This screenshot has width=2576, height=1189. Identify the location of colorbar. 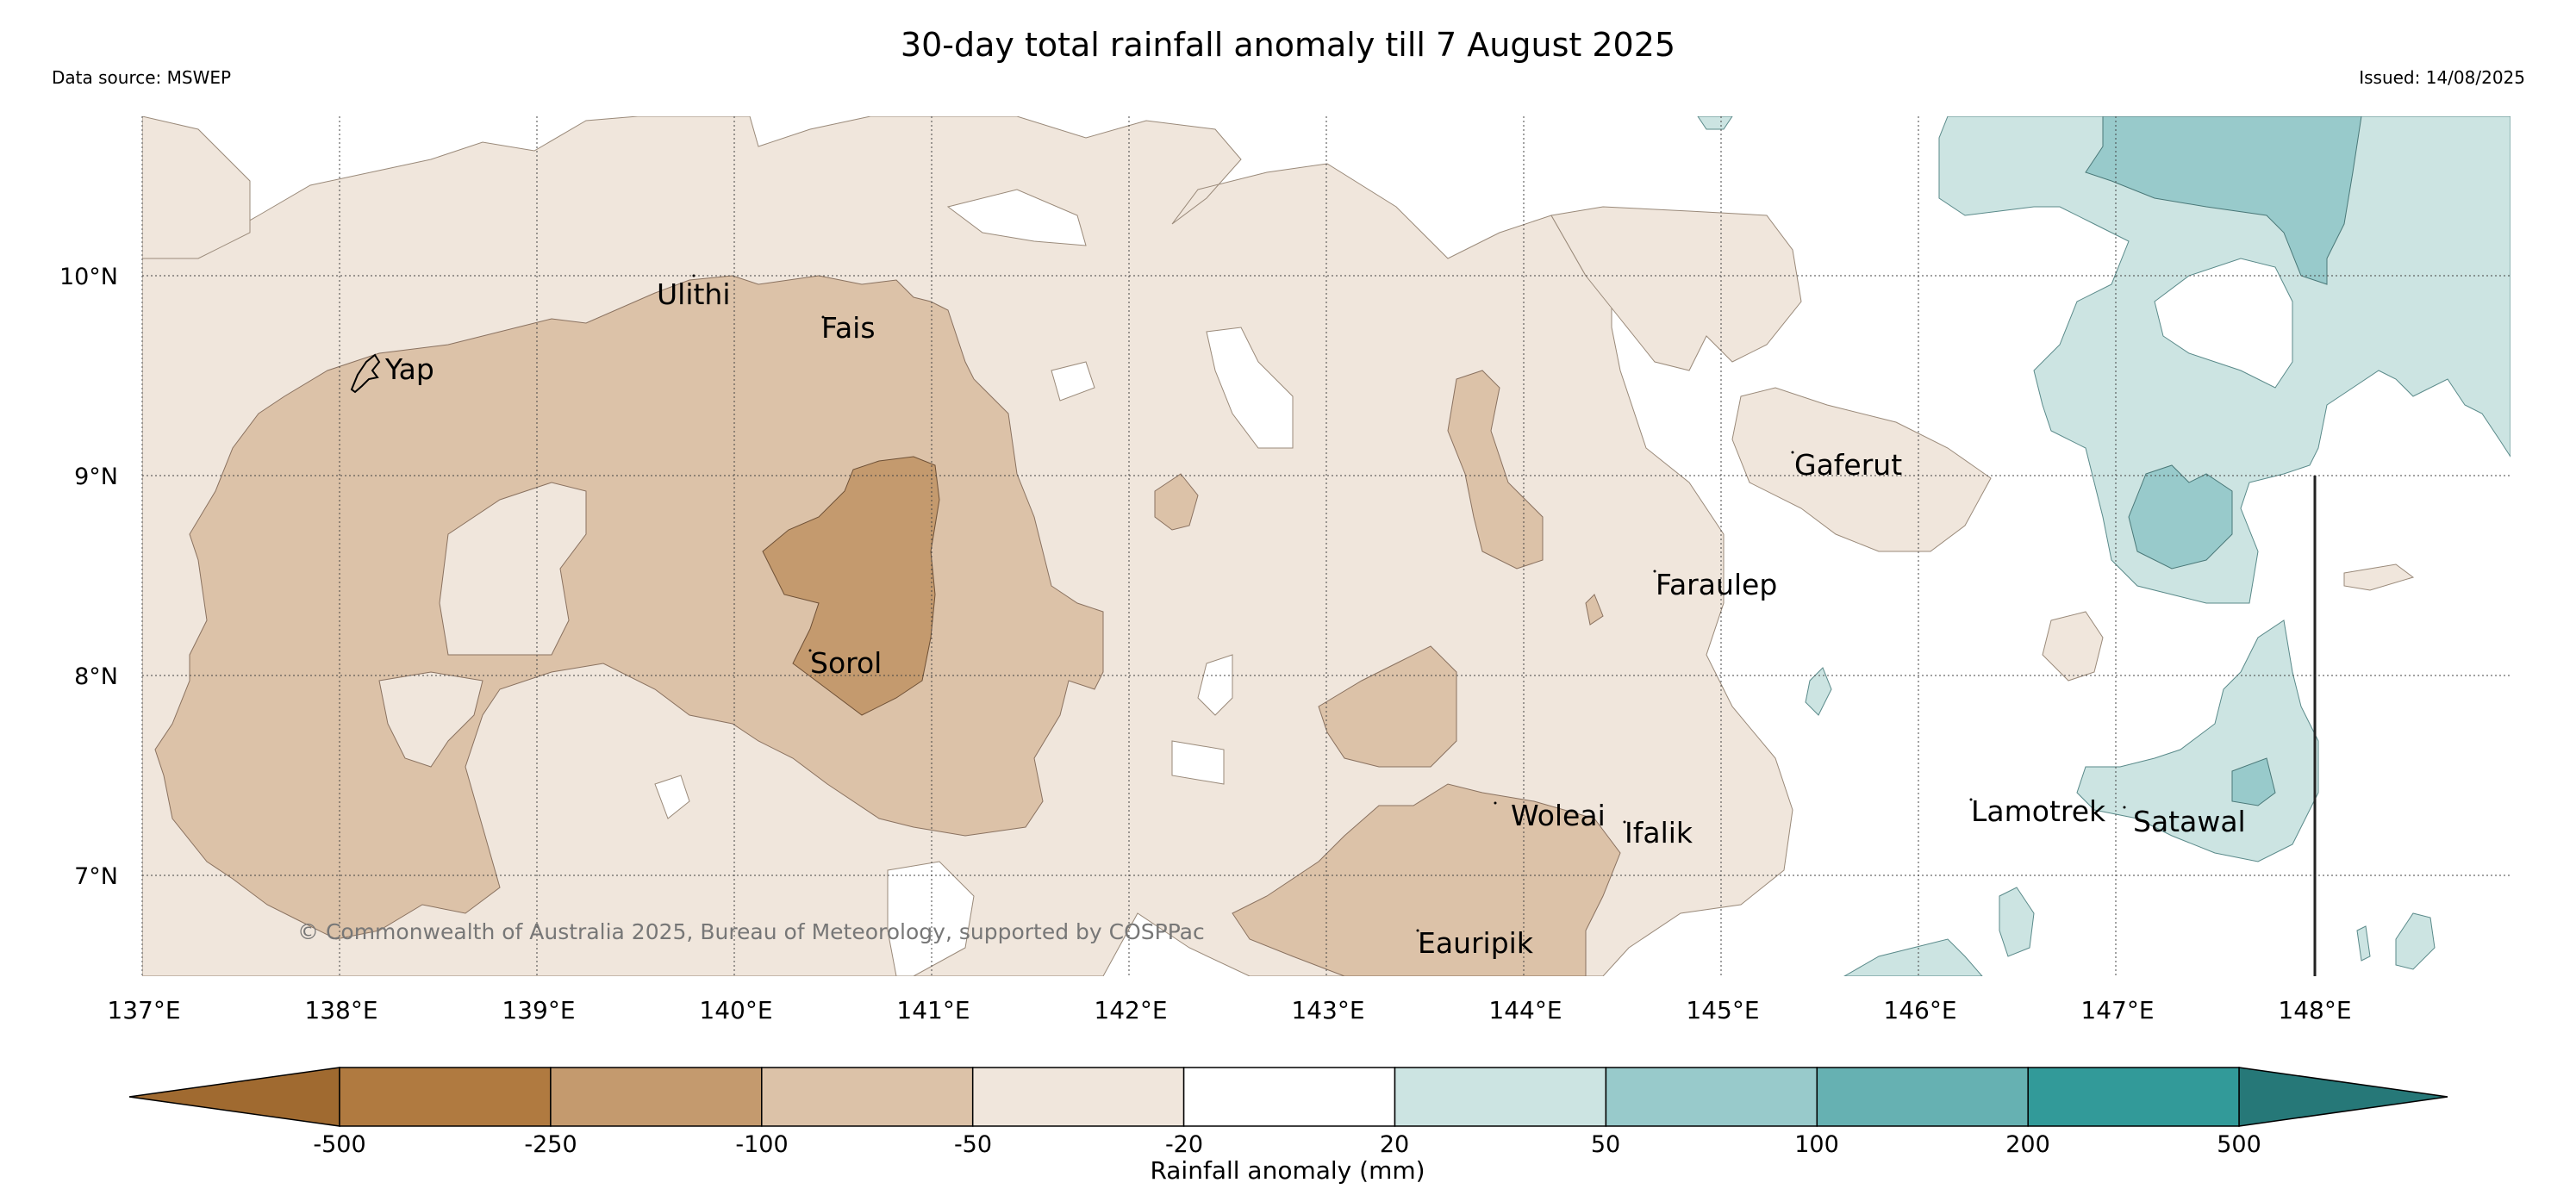
(1288, 1097).